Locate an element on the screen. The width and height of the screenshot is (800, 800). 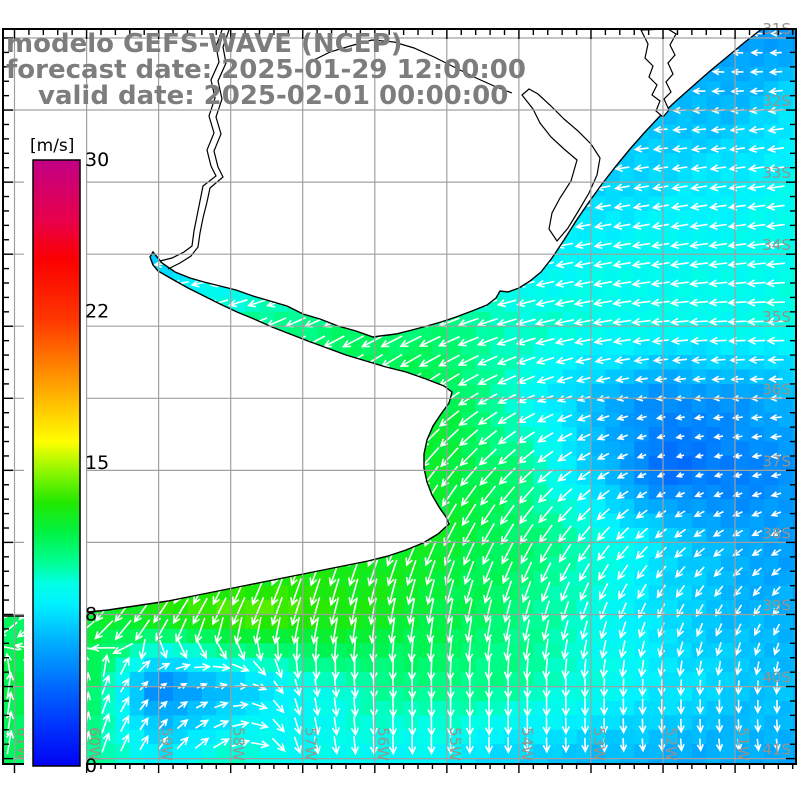
lat-label-36S: 36S is located at coordinates (776, 389).